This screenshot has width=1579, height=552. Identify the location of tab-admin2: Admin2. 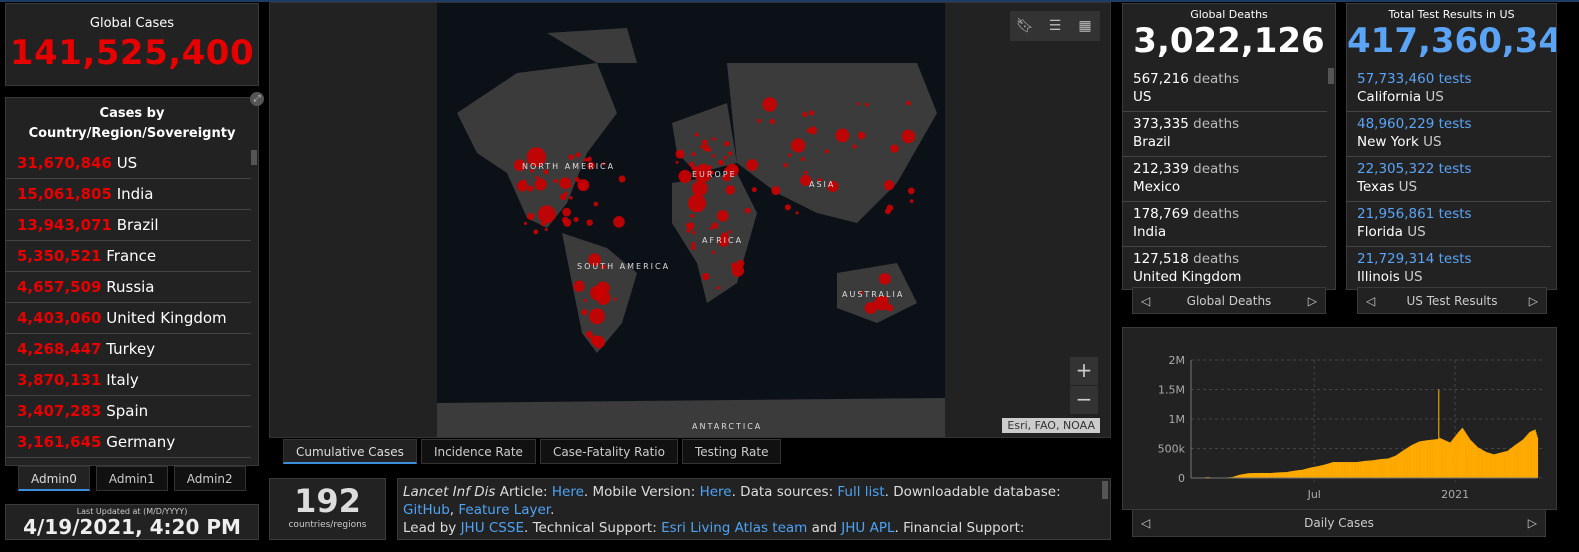
(209, 478).